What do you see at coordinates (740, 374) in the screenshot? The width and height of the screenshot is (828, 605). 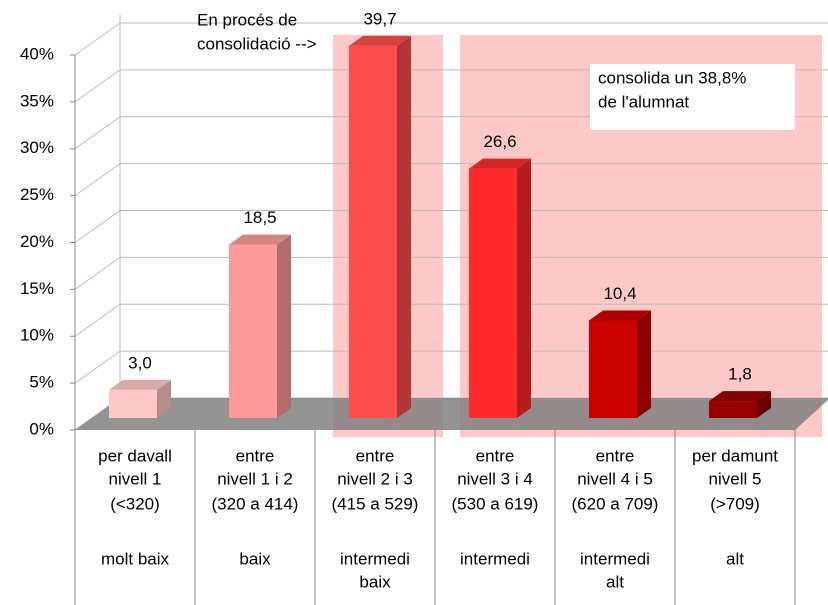 I see `value-label: 1,8` at bounding box center [740, 374].